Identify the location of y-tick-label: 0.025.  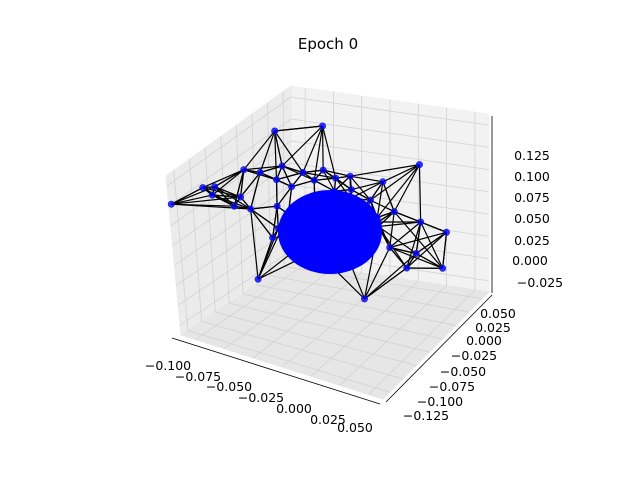
(493, 327).